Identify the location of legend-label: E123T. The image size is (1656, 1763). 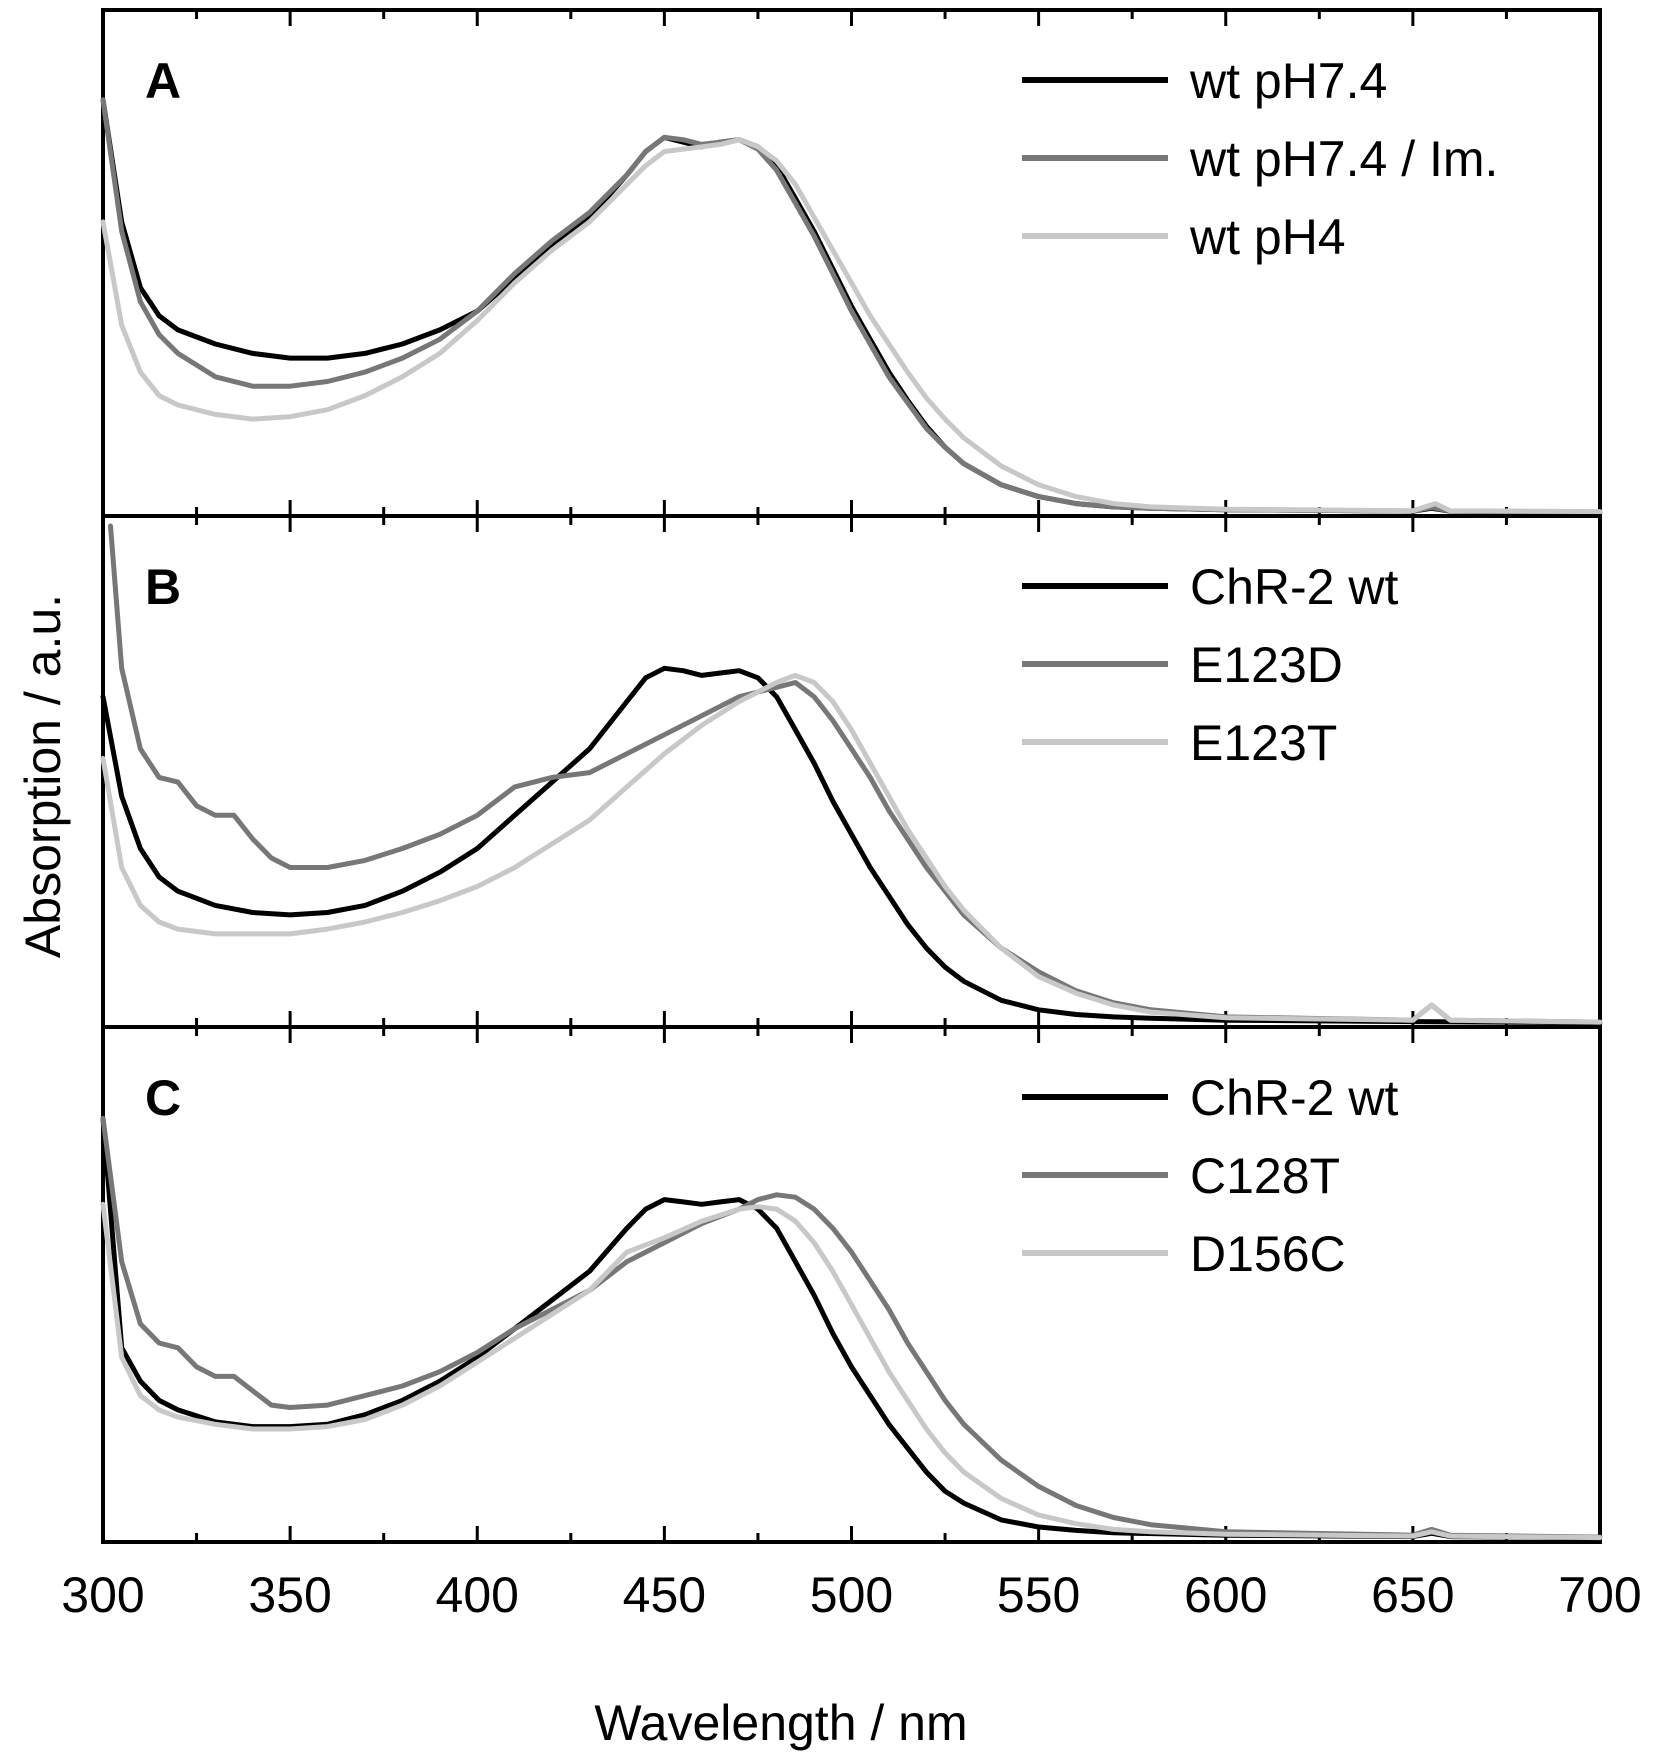
(1263, 743).